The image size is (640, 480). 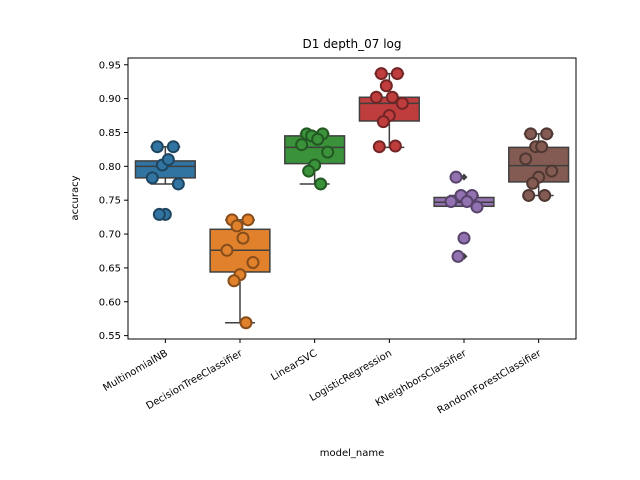 I want to click on y-tick-label: 0.75, so click(x=110, y=201).